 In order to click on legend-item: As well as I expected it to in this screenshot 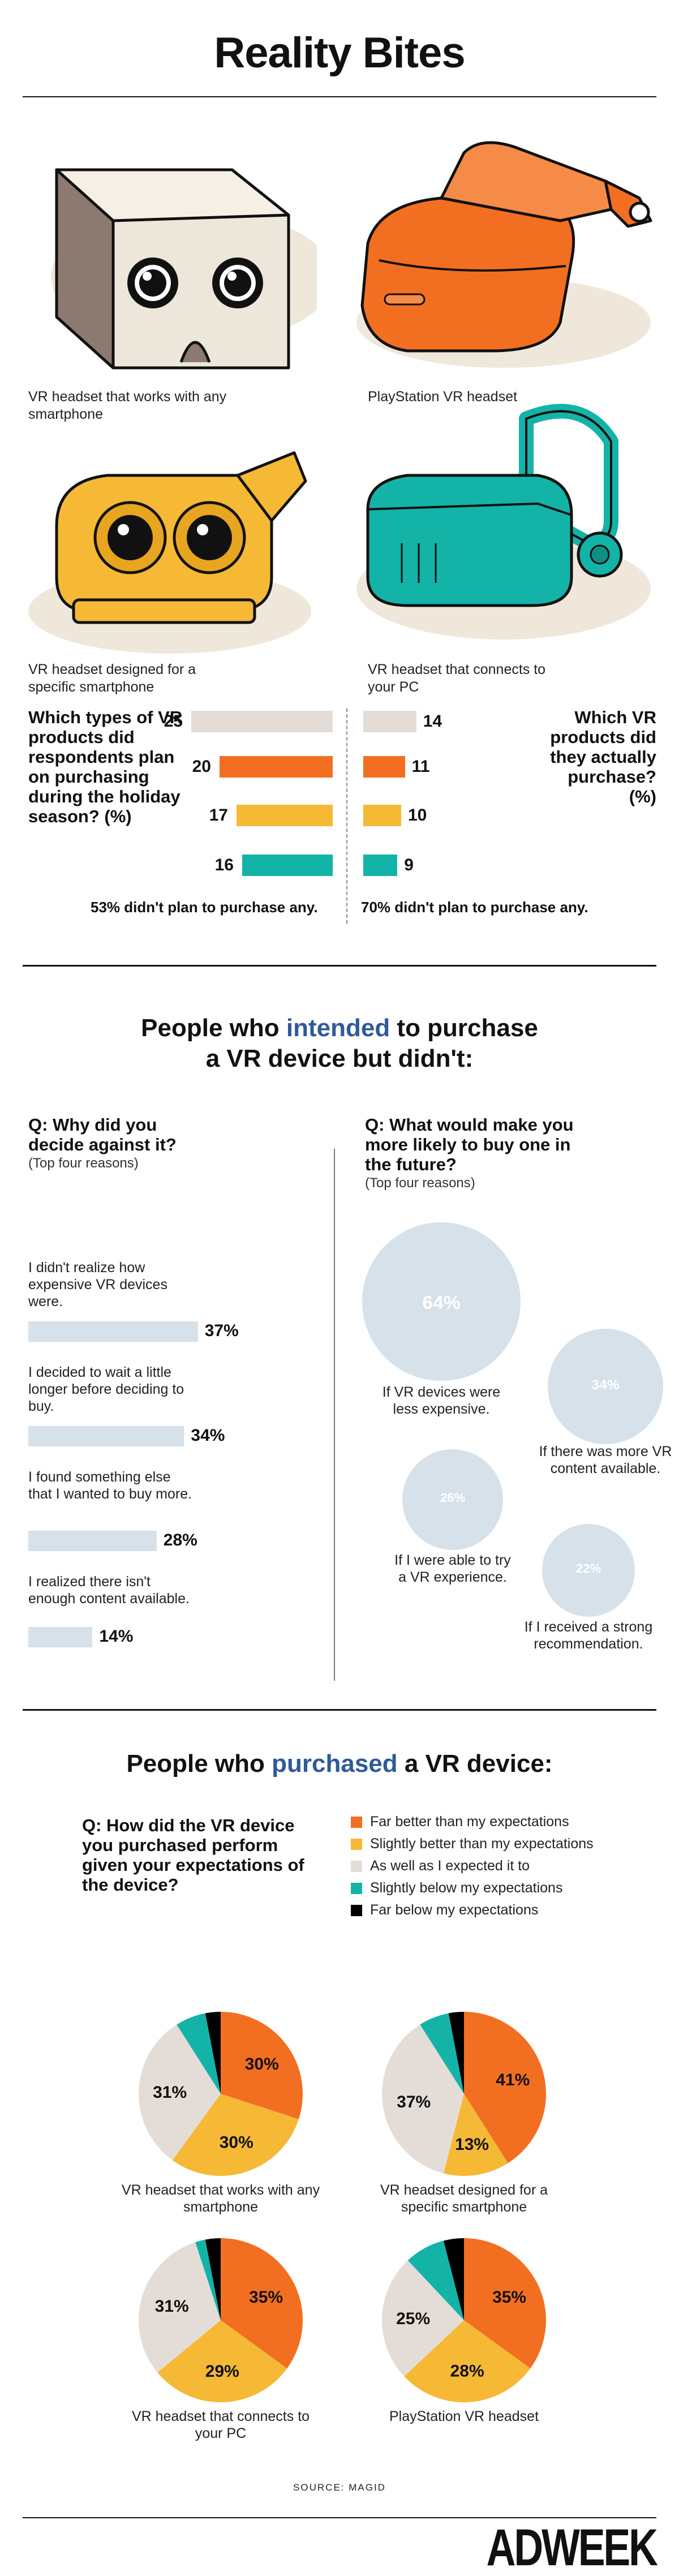, I will do `click(440, 1866)`.